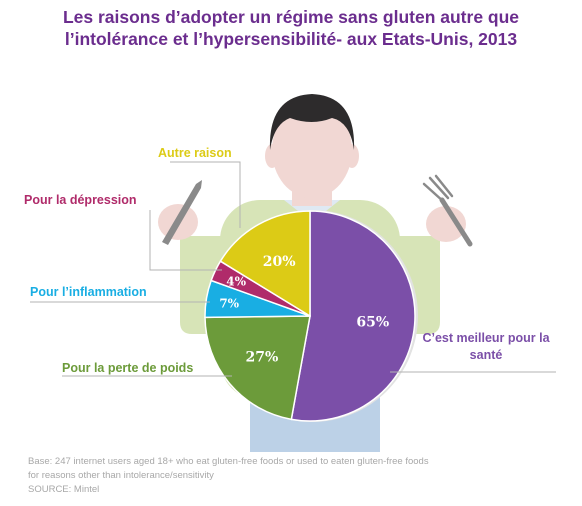 The image size is (582, 506). Describe the element at coordinates (128, 368) in the screenshot. I see `legend-label-perte: Pour la perte de poids` at that location.